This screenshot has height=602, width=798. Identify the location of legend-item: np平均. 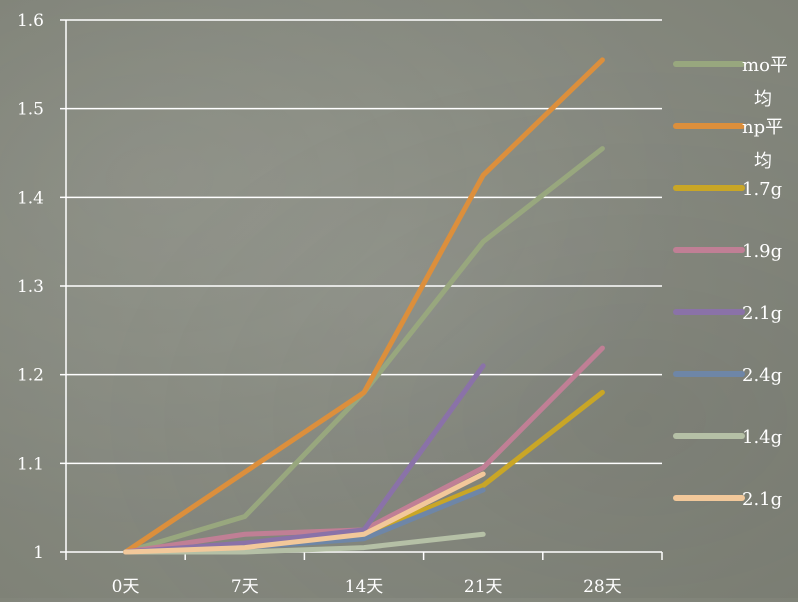
(728, 144).